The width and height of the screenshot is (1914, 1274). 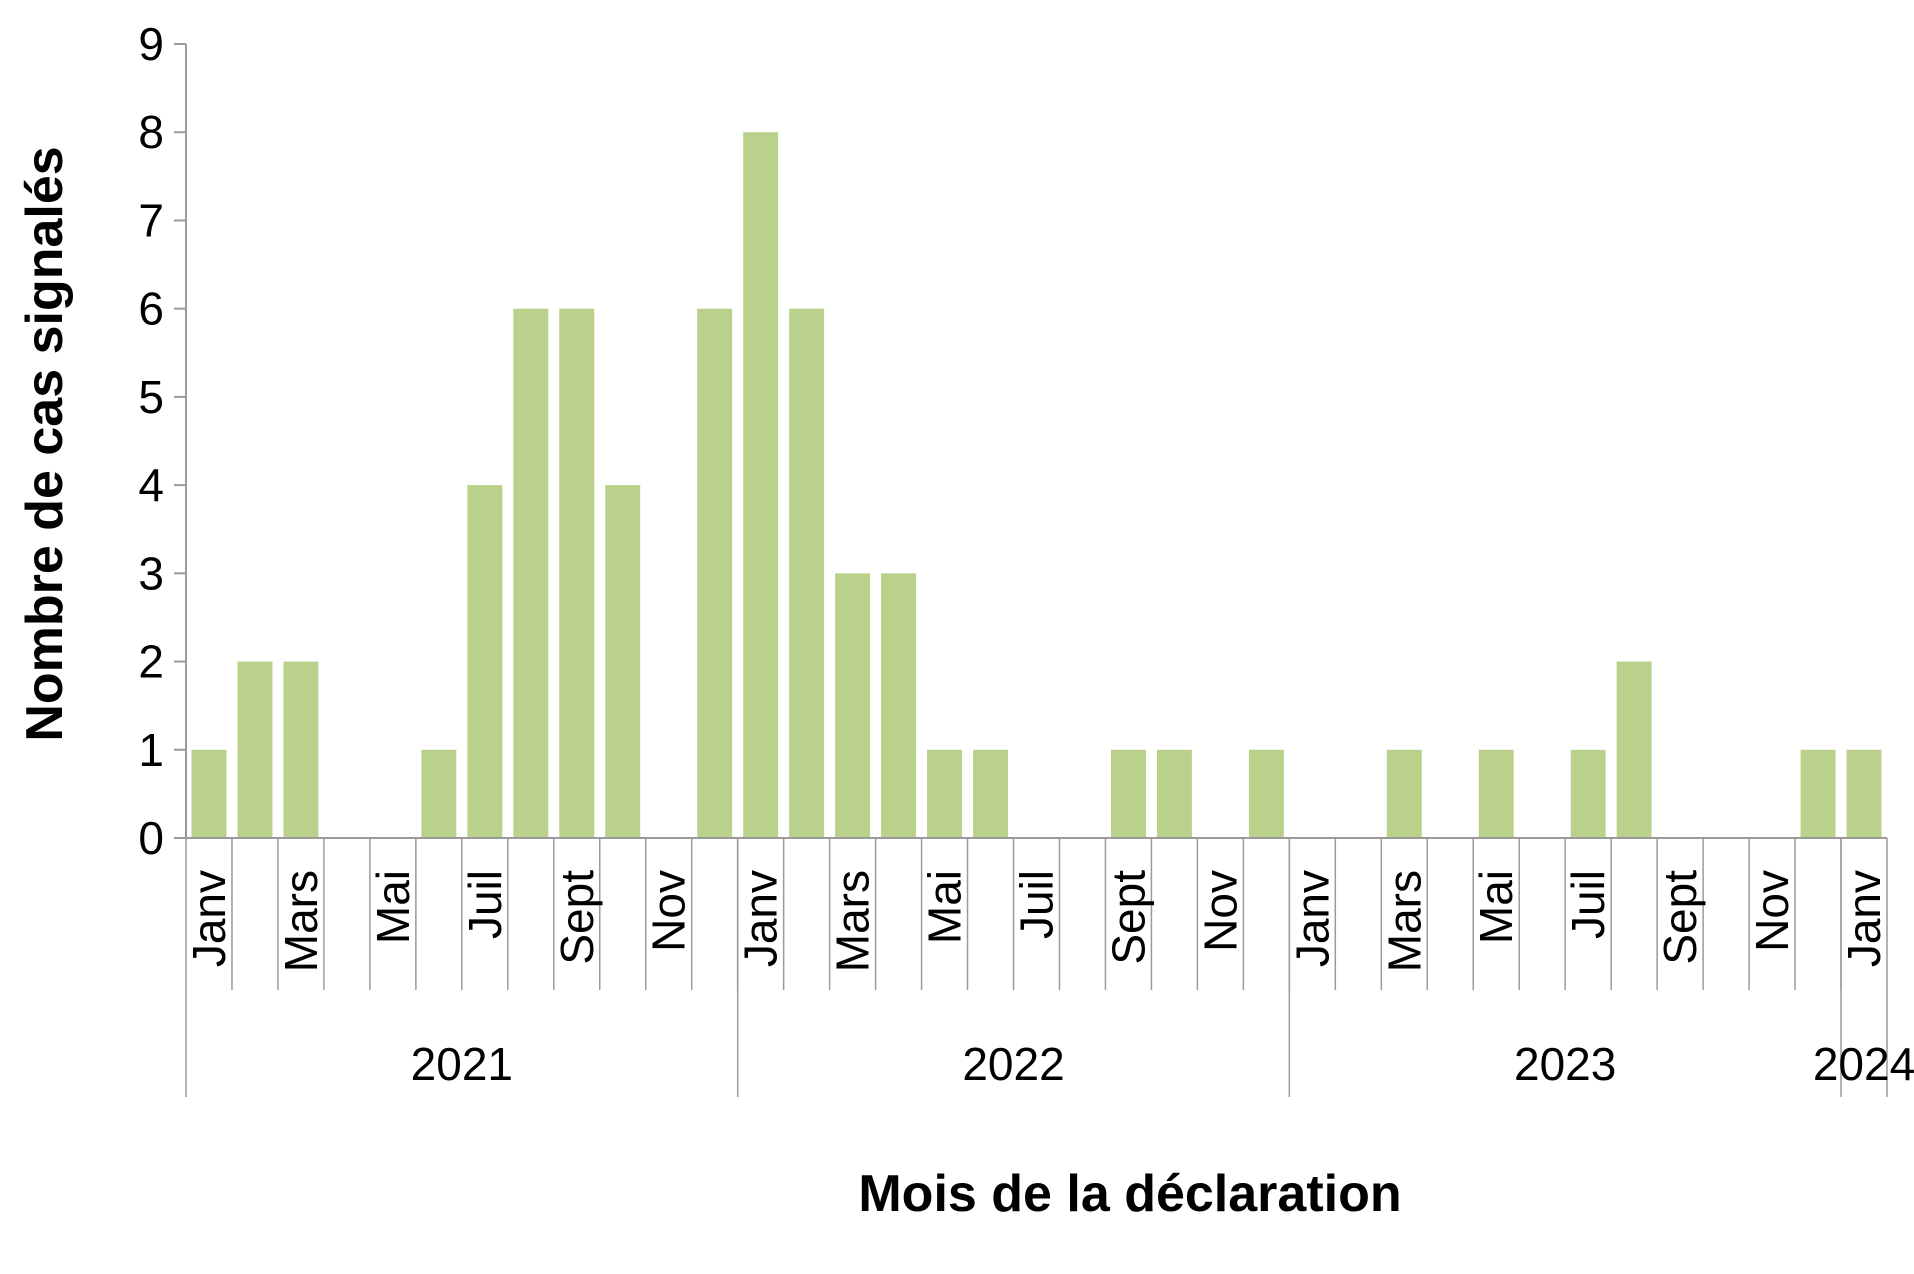 I want to click on y-tick-label: 6, so click(x=151, y=309).